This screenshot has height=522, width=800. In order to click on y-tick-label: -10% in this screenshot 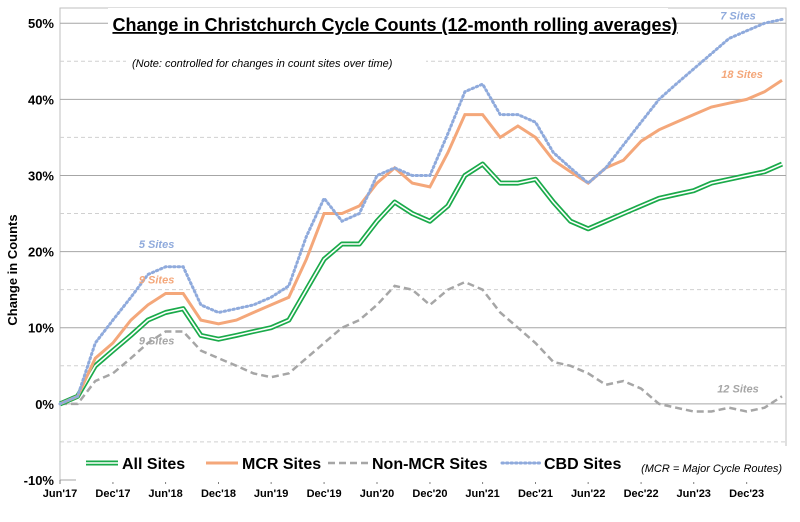, I will do `click(39, 480)`.